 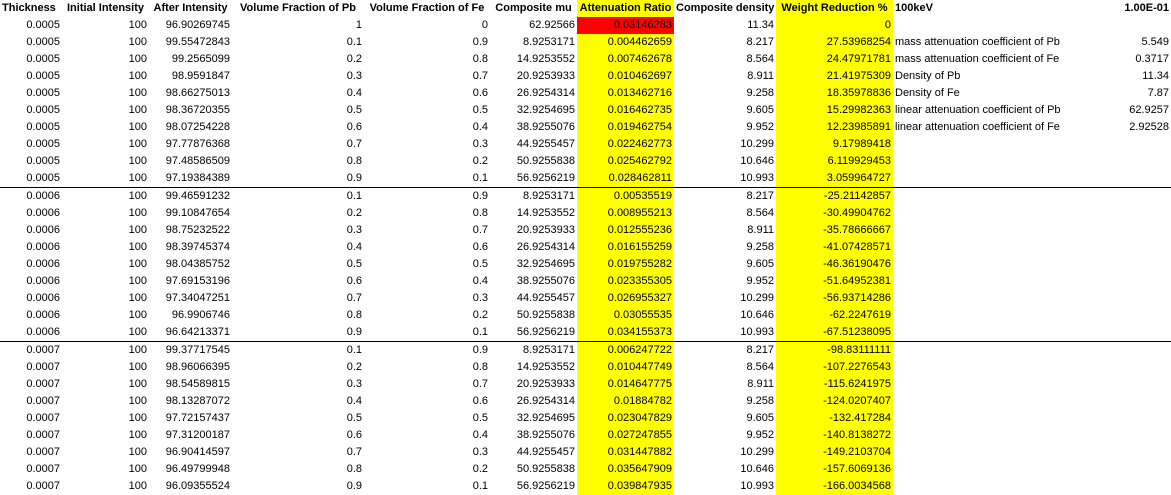 What do you see at coordinates (197, 452) in the screenshot?
I see `after-intensity-cell: 96.90414597` at bounding box center [197, 452].